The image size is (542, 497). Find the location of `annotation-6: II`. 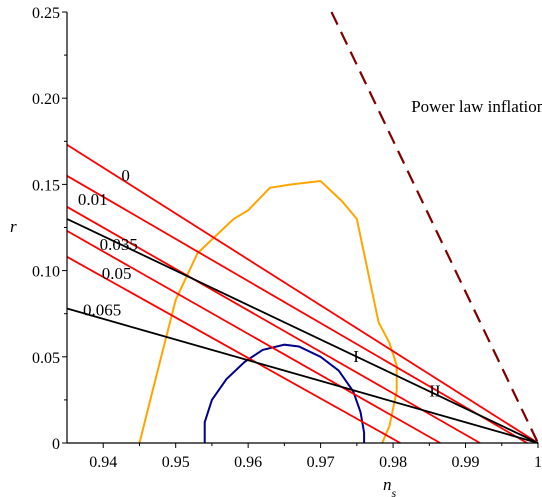

annotation-6: II is located at coordinates (435, 390).